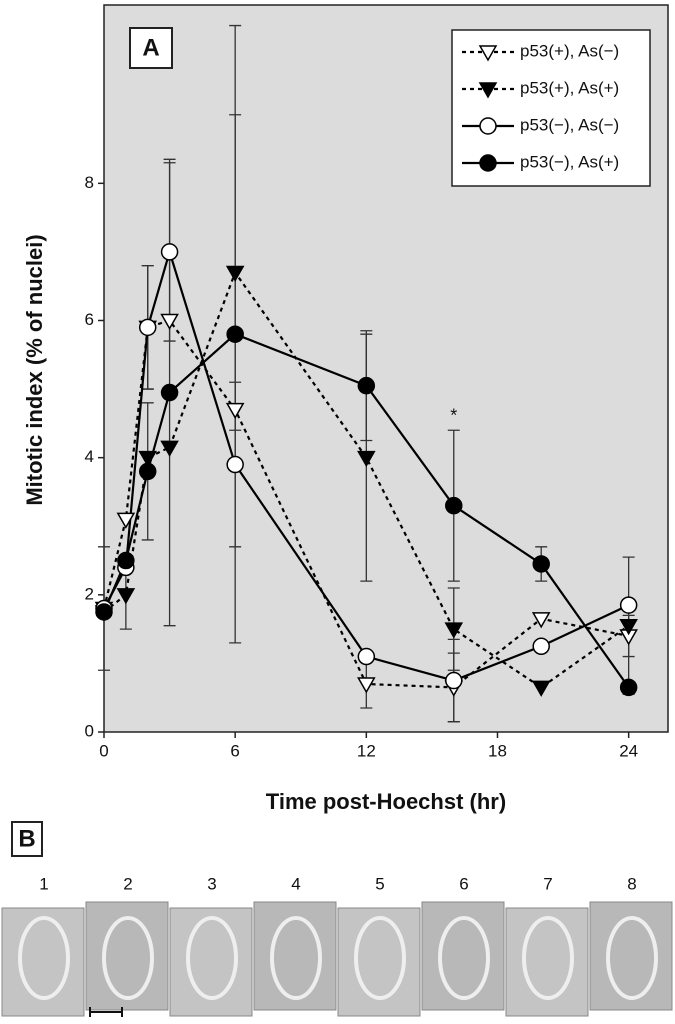 The height and width of the screenshot is (1024, 675). What do you see at coordinates (89, 593) in the screenshot?
I see `y-tick-label: 2` at bounding box center [89, 593].